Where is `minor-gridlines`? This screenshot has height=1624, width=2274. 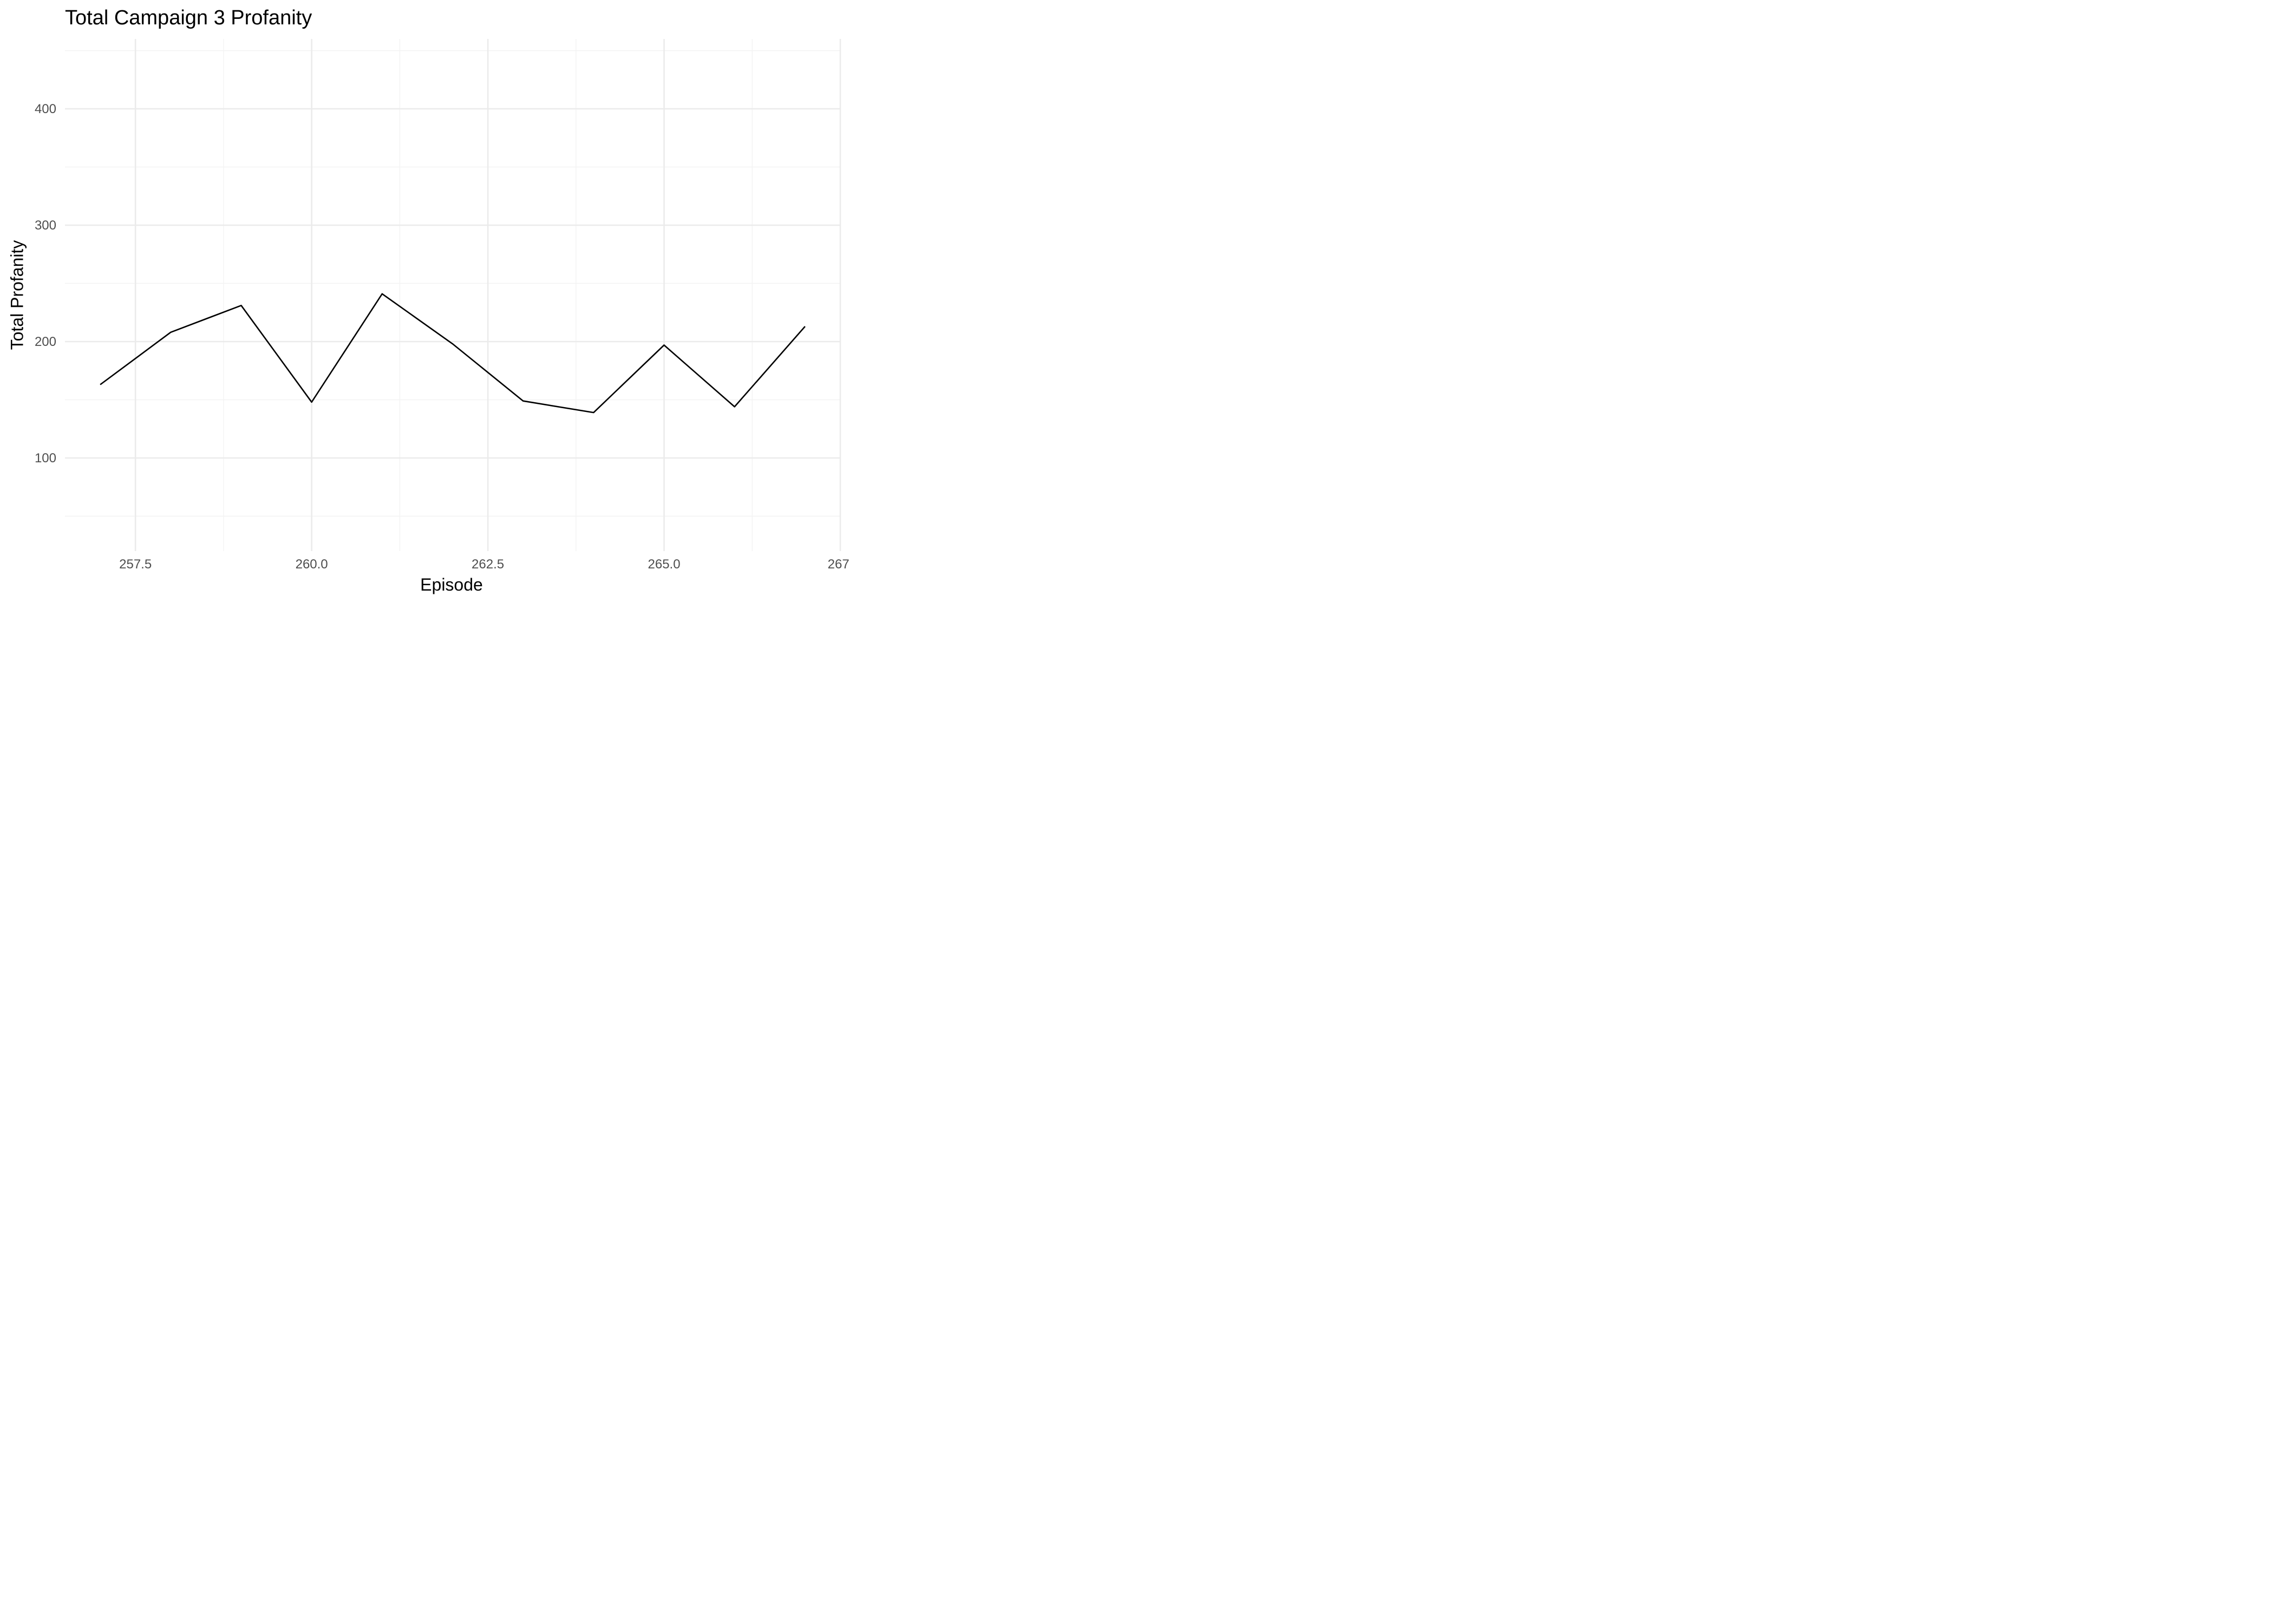 minor-gridlines is located at coordinates (453, 295).